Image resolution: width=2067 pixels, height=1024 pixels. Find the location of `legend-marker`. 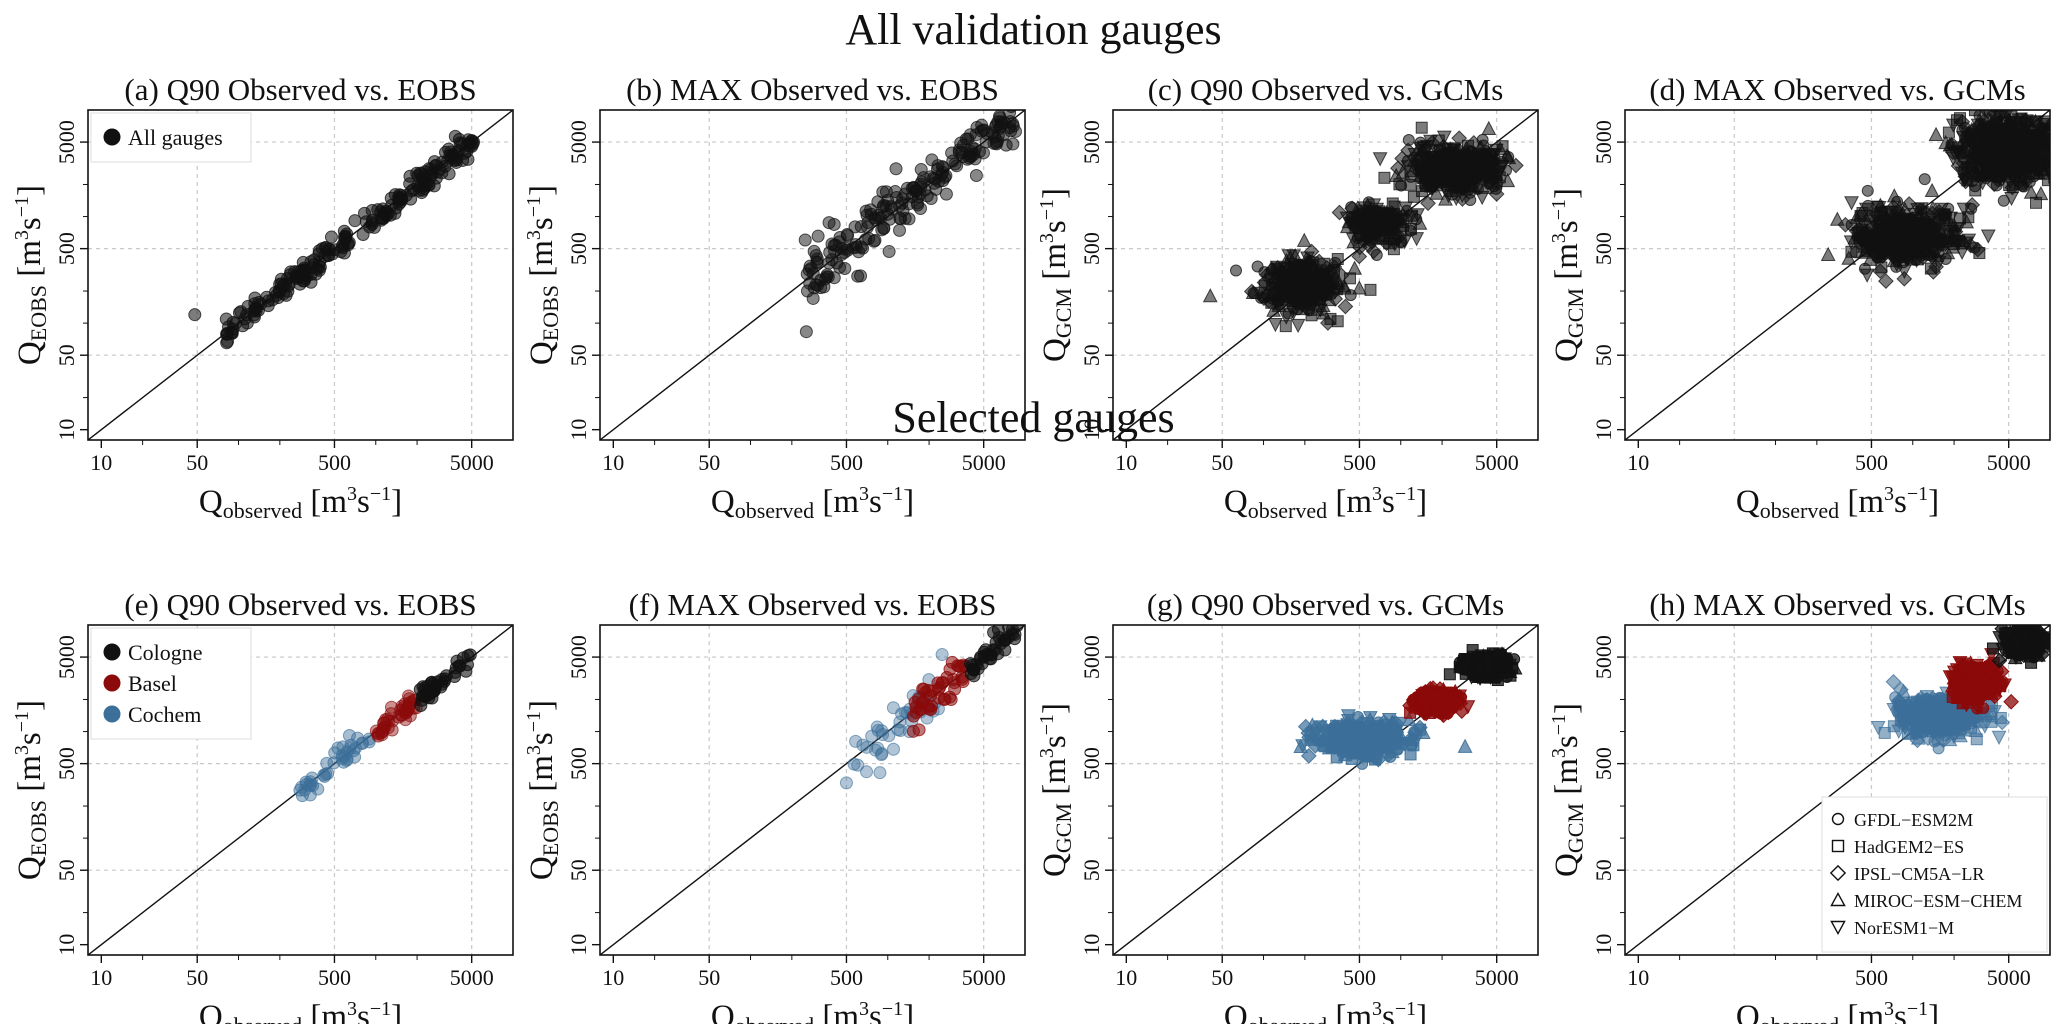

legend-marker is located at coordinates (112, 652).